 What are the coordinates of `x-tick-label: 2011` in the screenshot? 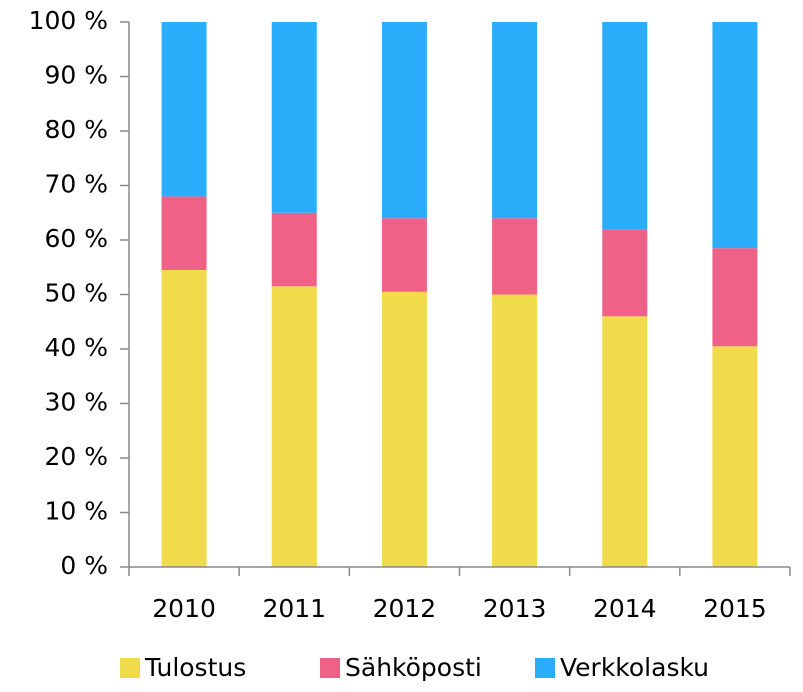 It's located at (294, 608).